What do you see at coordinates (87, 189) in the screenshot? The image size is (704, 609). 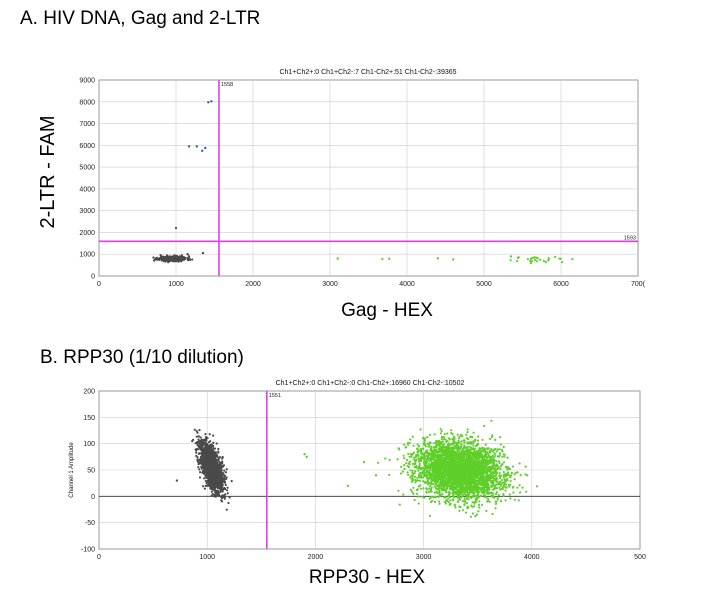 I see `y-tick-label: 4000` at bounding box center [87, 189].